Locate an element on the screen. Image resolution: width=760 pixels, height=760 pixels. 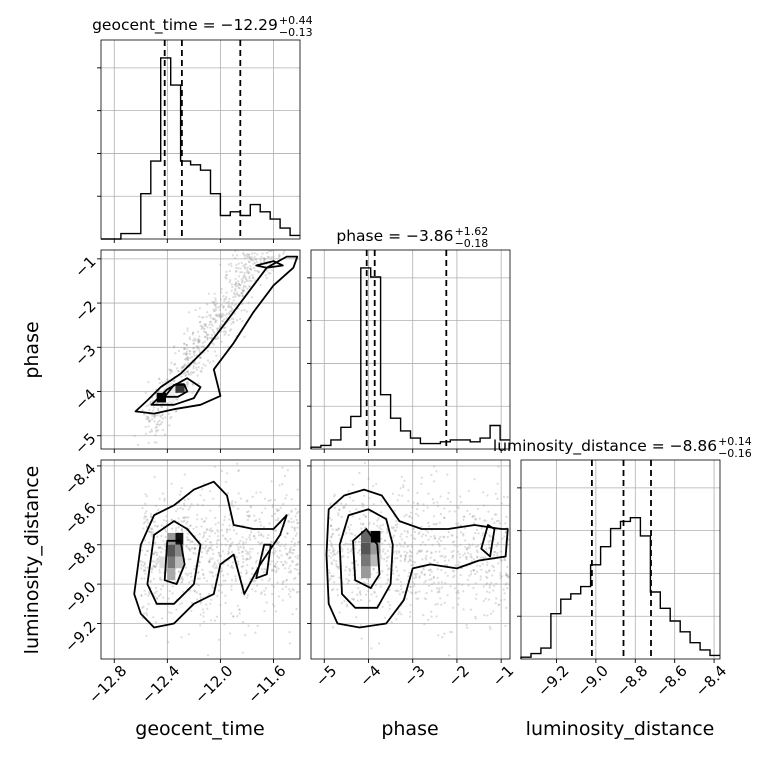
contour-line is located at coordinates (269, 264).